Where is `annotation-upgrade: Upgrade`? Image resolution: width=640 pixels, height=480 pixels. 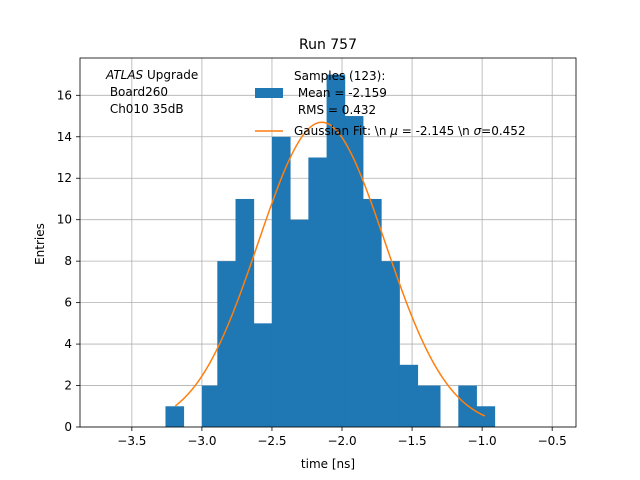 annotation-upgrade: Upgrade is located at coordinates (170, 75).